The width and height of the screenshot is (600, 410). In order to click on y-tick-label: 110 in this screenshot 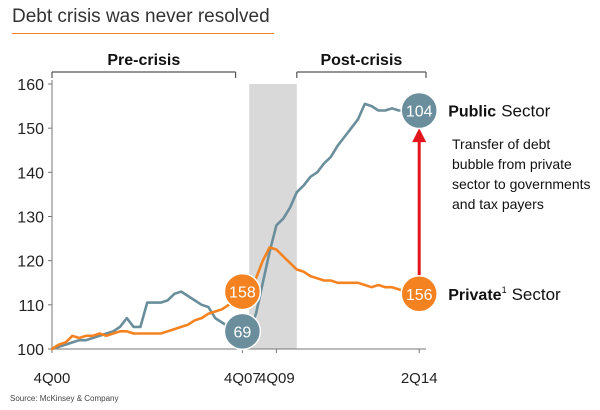, I will do `click(31, 306)`.